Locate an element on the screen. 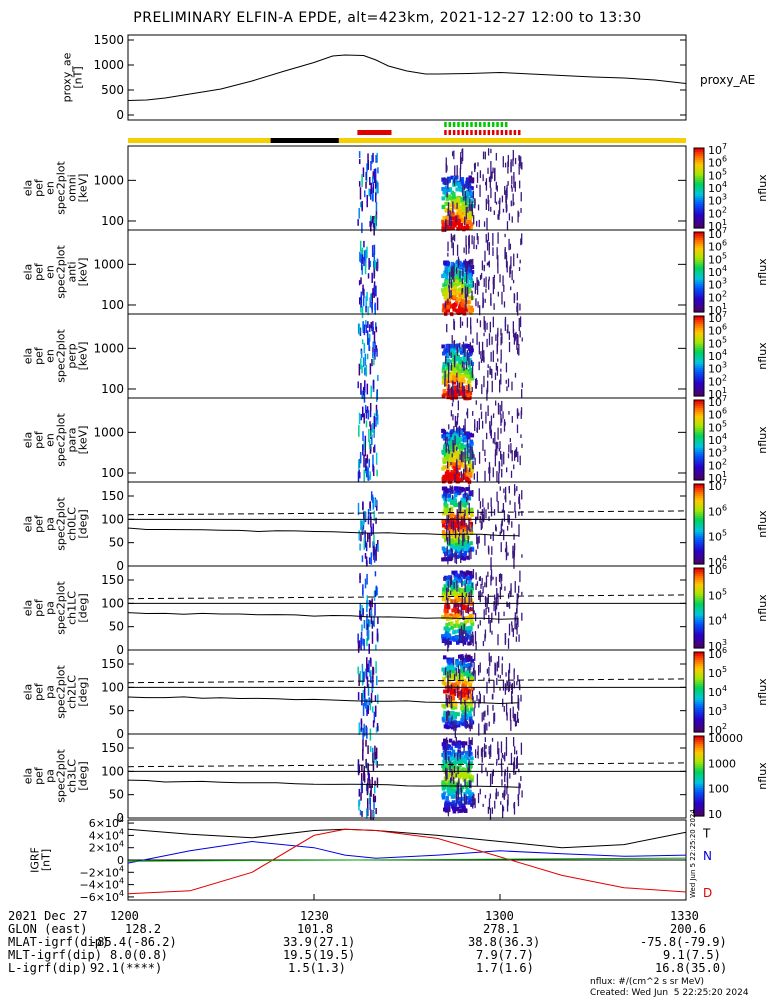 This screenshot has width=775, height=1000. status-dot-green is located at coordinates (506, 124).